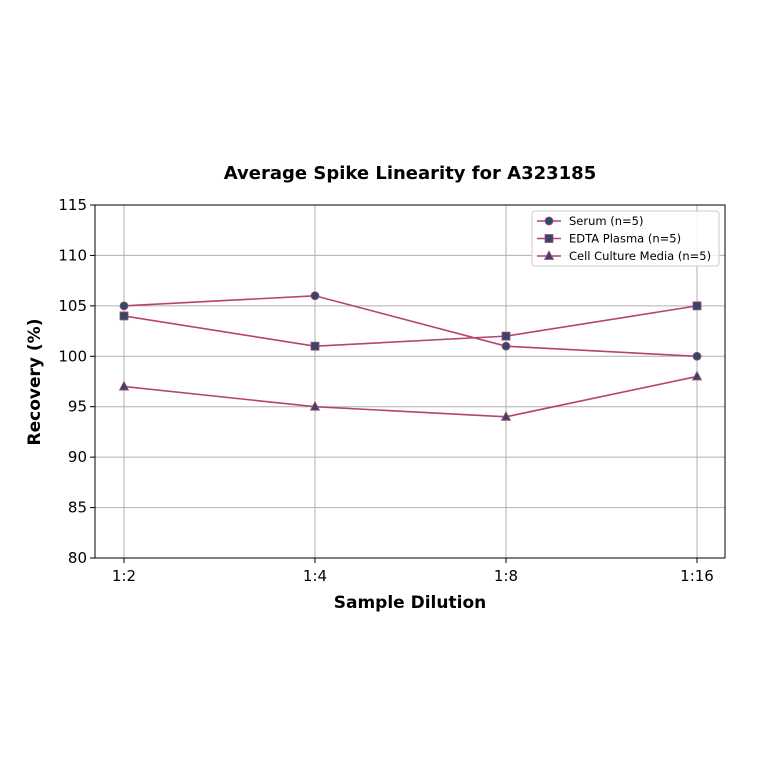  I want to click on chart-title: Average Spike Linearity for A323185, so click(410, 173).